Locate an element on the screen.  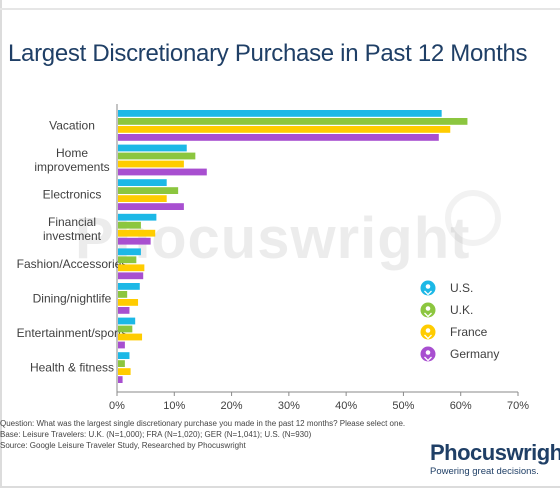
x-tick-label: 60% is located at coordinates (461, 406).